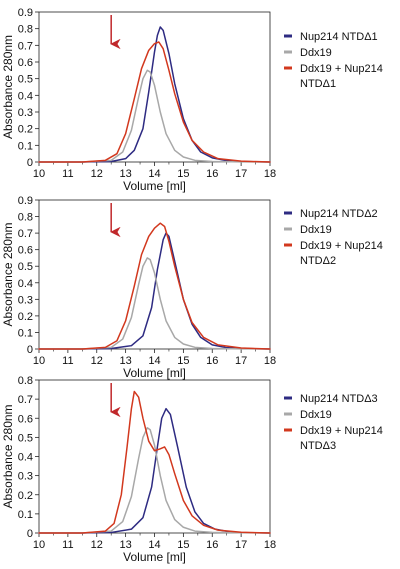  What do you see at coordinates (318, 446) in the screenshot?
I see `legend-label-line2: NTDΔ3` at bounding box center [318, 446].